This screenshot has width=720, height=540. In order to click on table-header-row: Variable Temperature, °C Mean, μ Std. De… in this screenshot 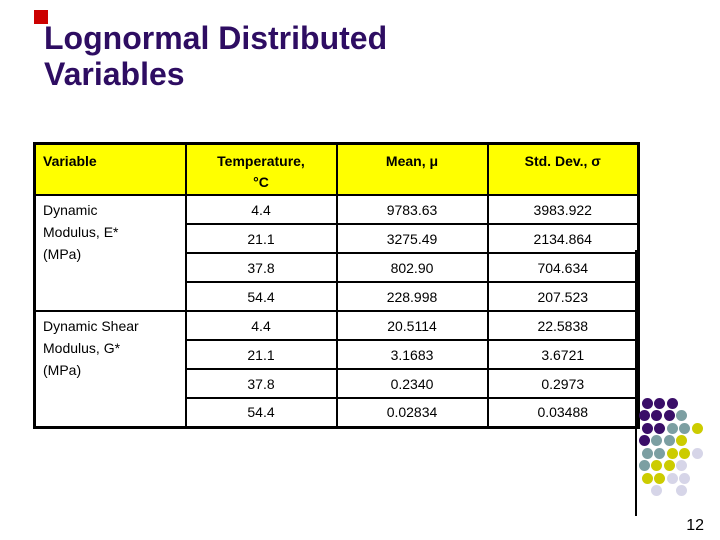, I will do `click(336, 169)`.